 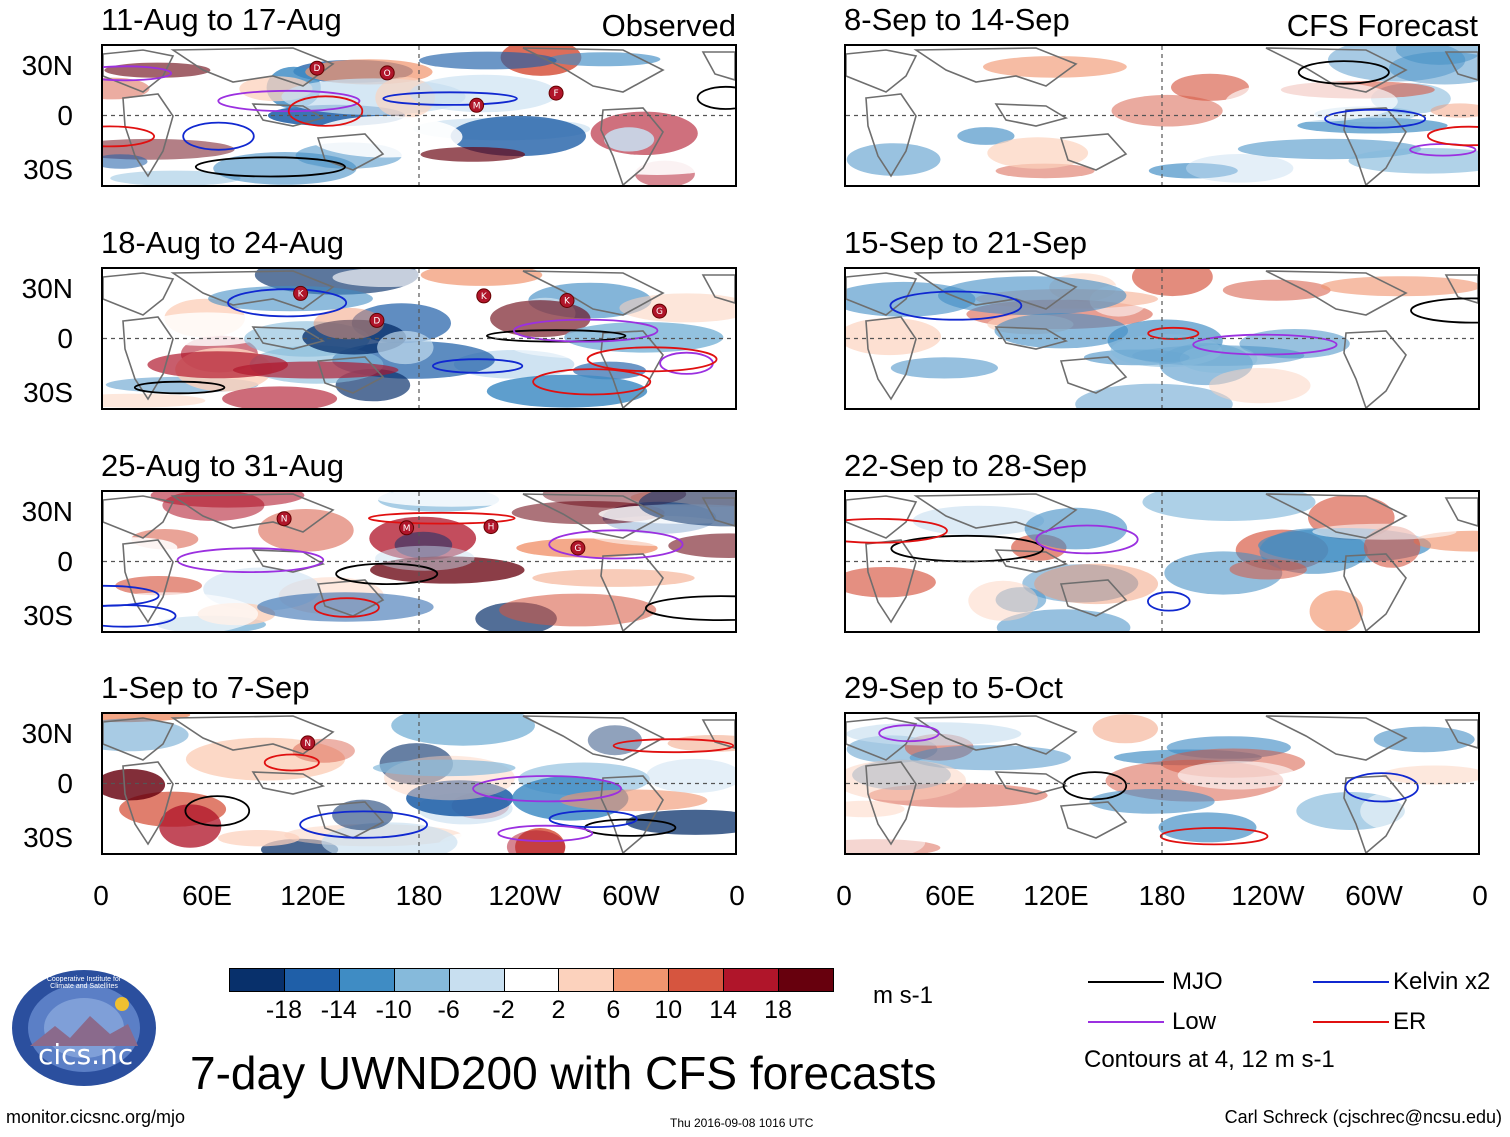 I want to click on storm-letter: G, so click(x=577, y=549).